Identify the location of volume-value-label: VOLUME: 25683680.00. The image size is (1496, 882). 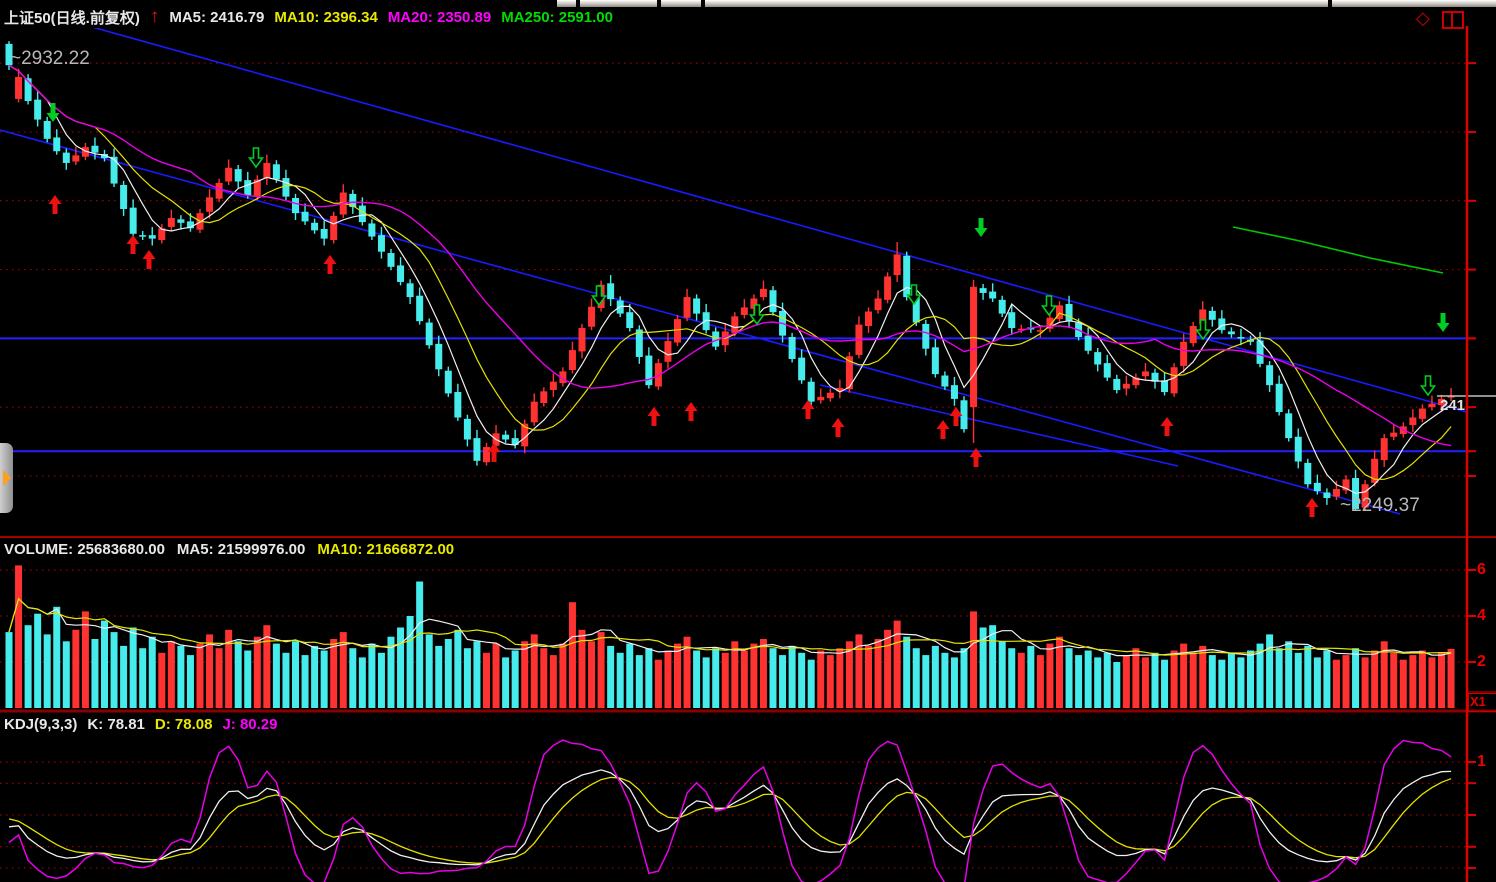
(84, 549).